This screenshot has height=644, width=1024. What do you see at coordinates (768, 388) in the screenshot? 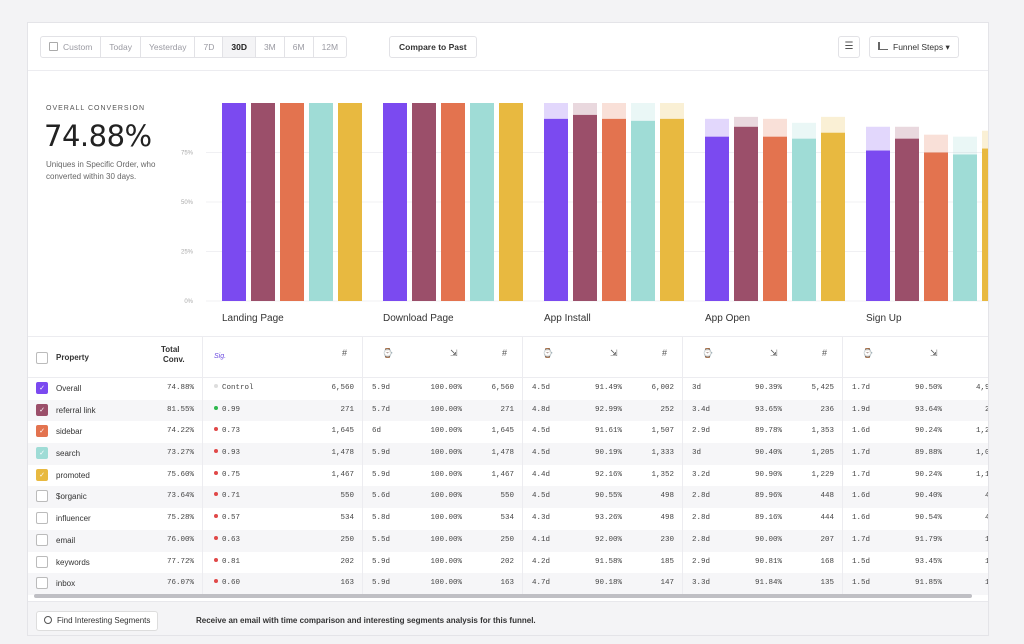
I see `step-rate: 90.39%` at bounding box center [768, 388].